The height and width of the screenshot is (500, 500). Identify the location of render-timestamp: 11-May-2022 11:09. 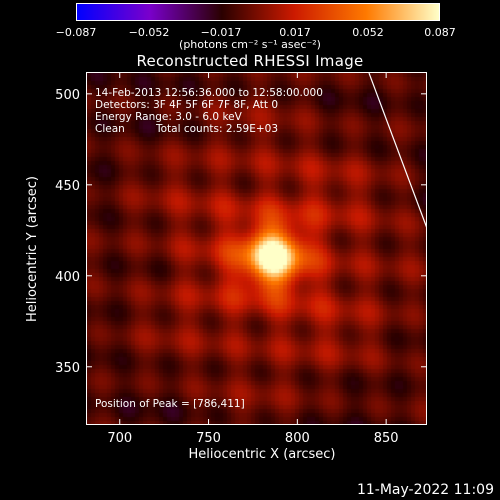
(425, 490).